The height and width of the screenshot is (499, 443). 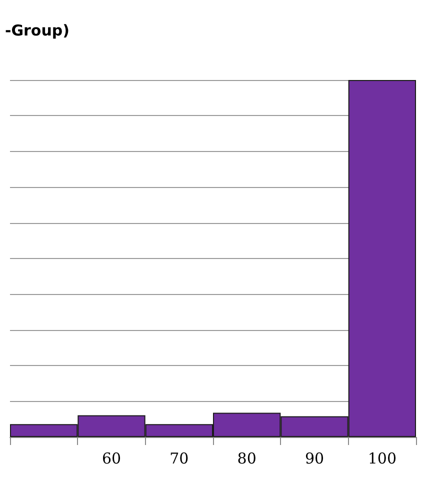 I want to click on x-tick-label: 90, so click(x=314, y=459).